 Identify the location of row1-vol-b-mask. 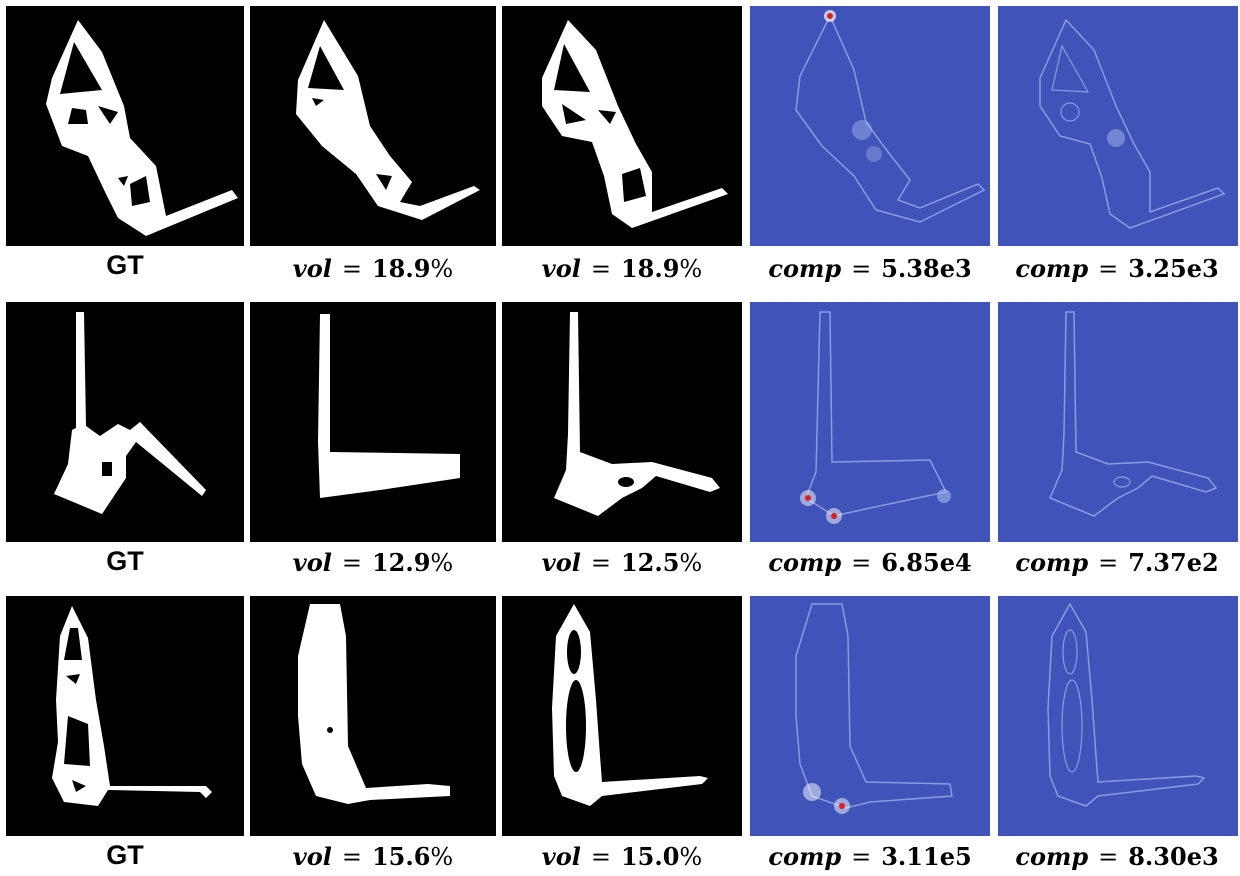
(622, 126).